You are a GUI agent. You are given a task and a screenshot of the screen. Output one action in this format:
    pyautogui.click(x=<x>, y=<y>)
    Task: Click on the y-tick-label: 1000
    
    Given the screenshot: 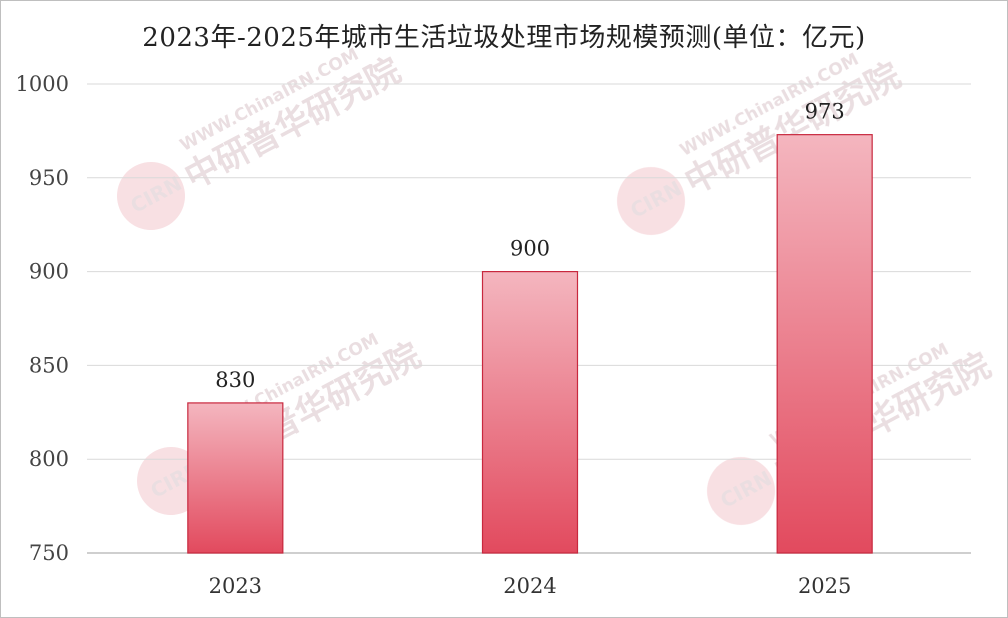 What is the action you would take?
    pyautogui.click(x=42, y=84)
    